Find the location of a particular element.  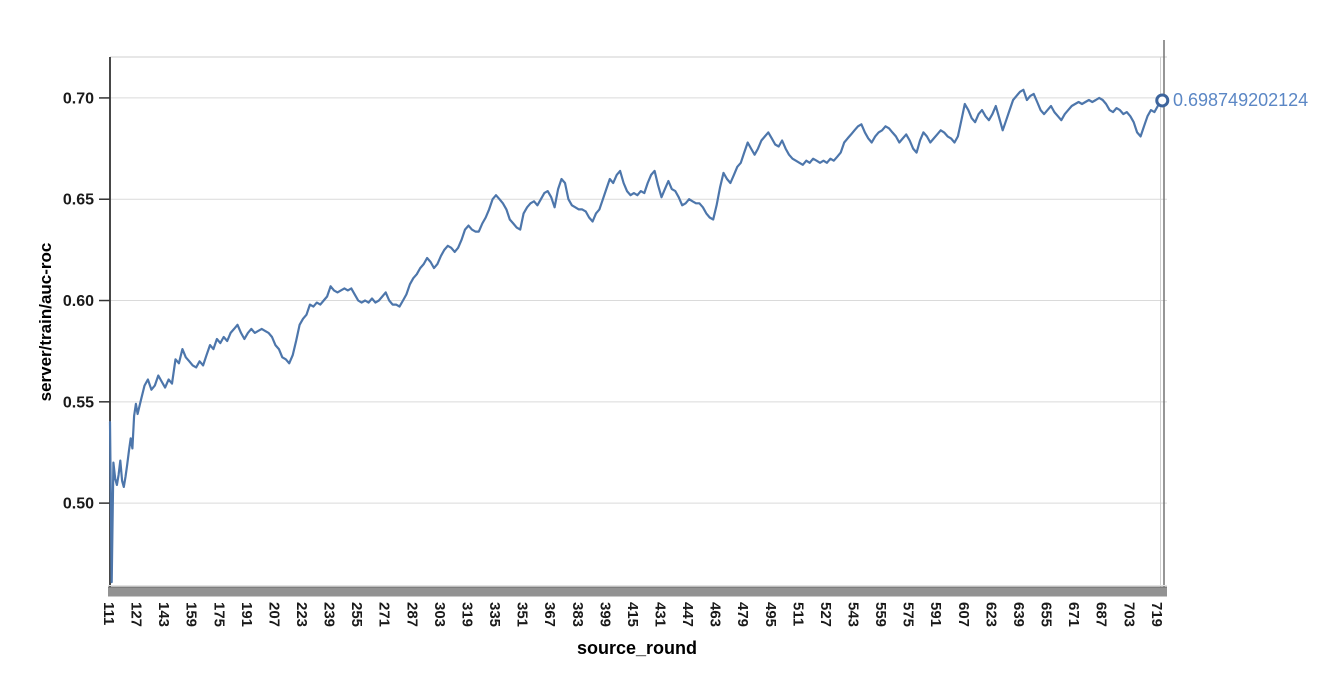

x-tick-label: 447 is located at coordinates (687, 614).